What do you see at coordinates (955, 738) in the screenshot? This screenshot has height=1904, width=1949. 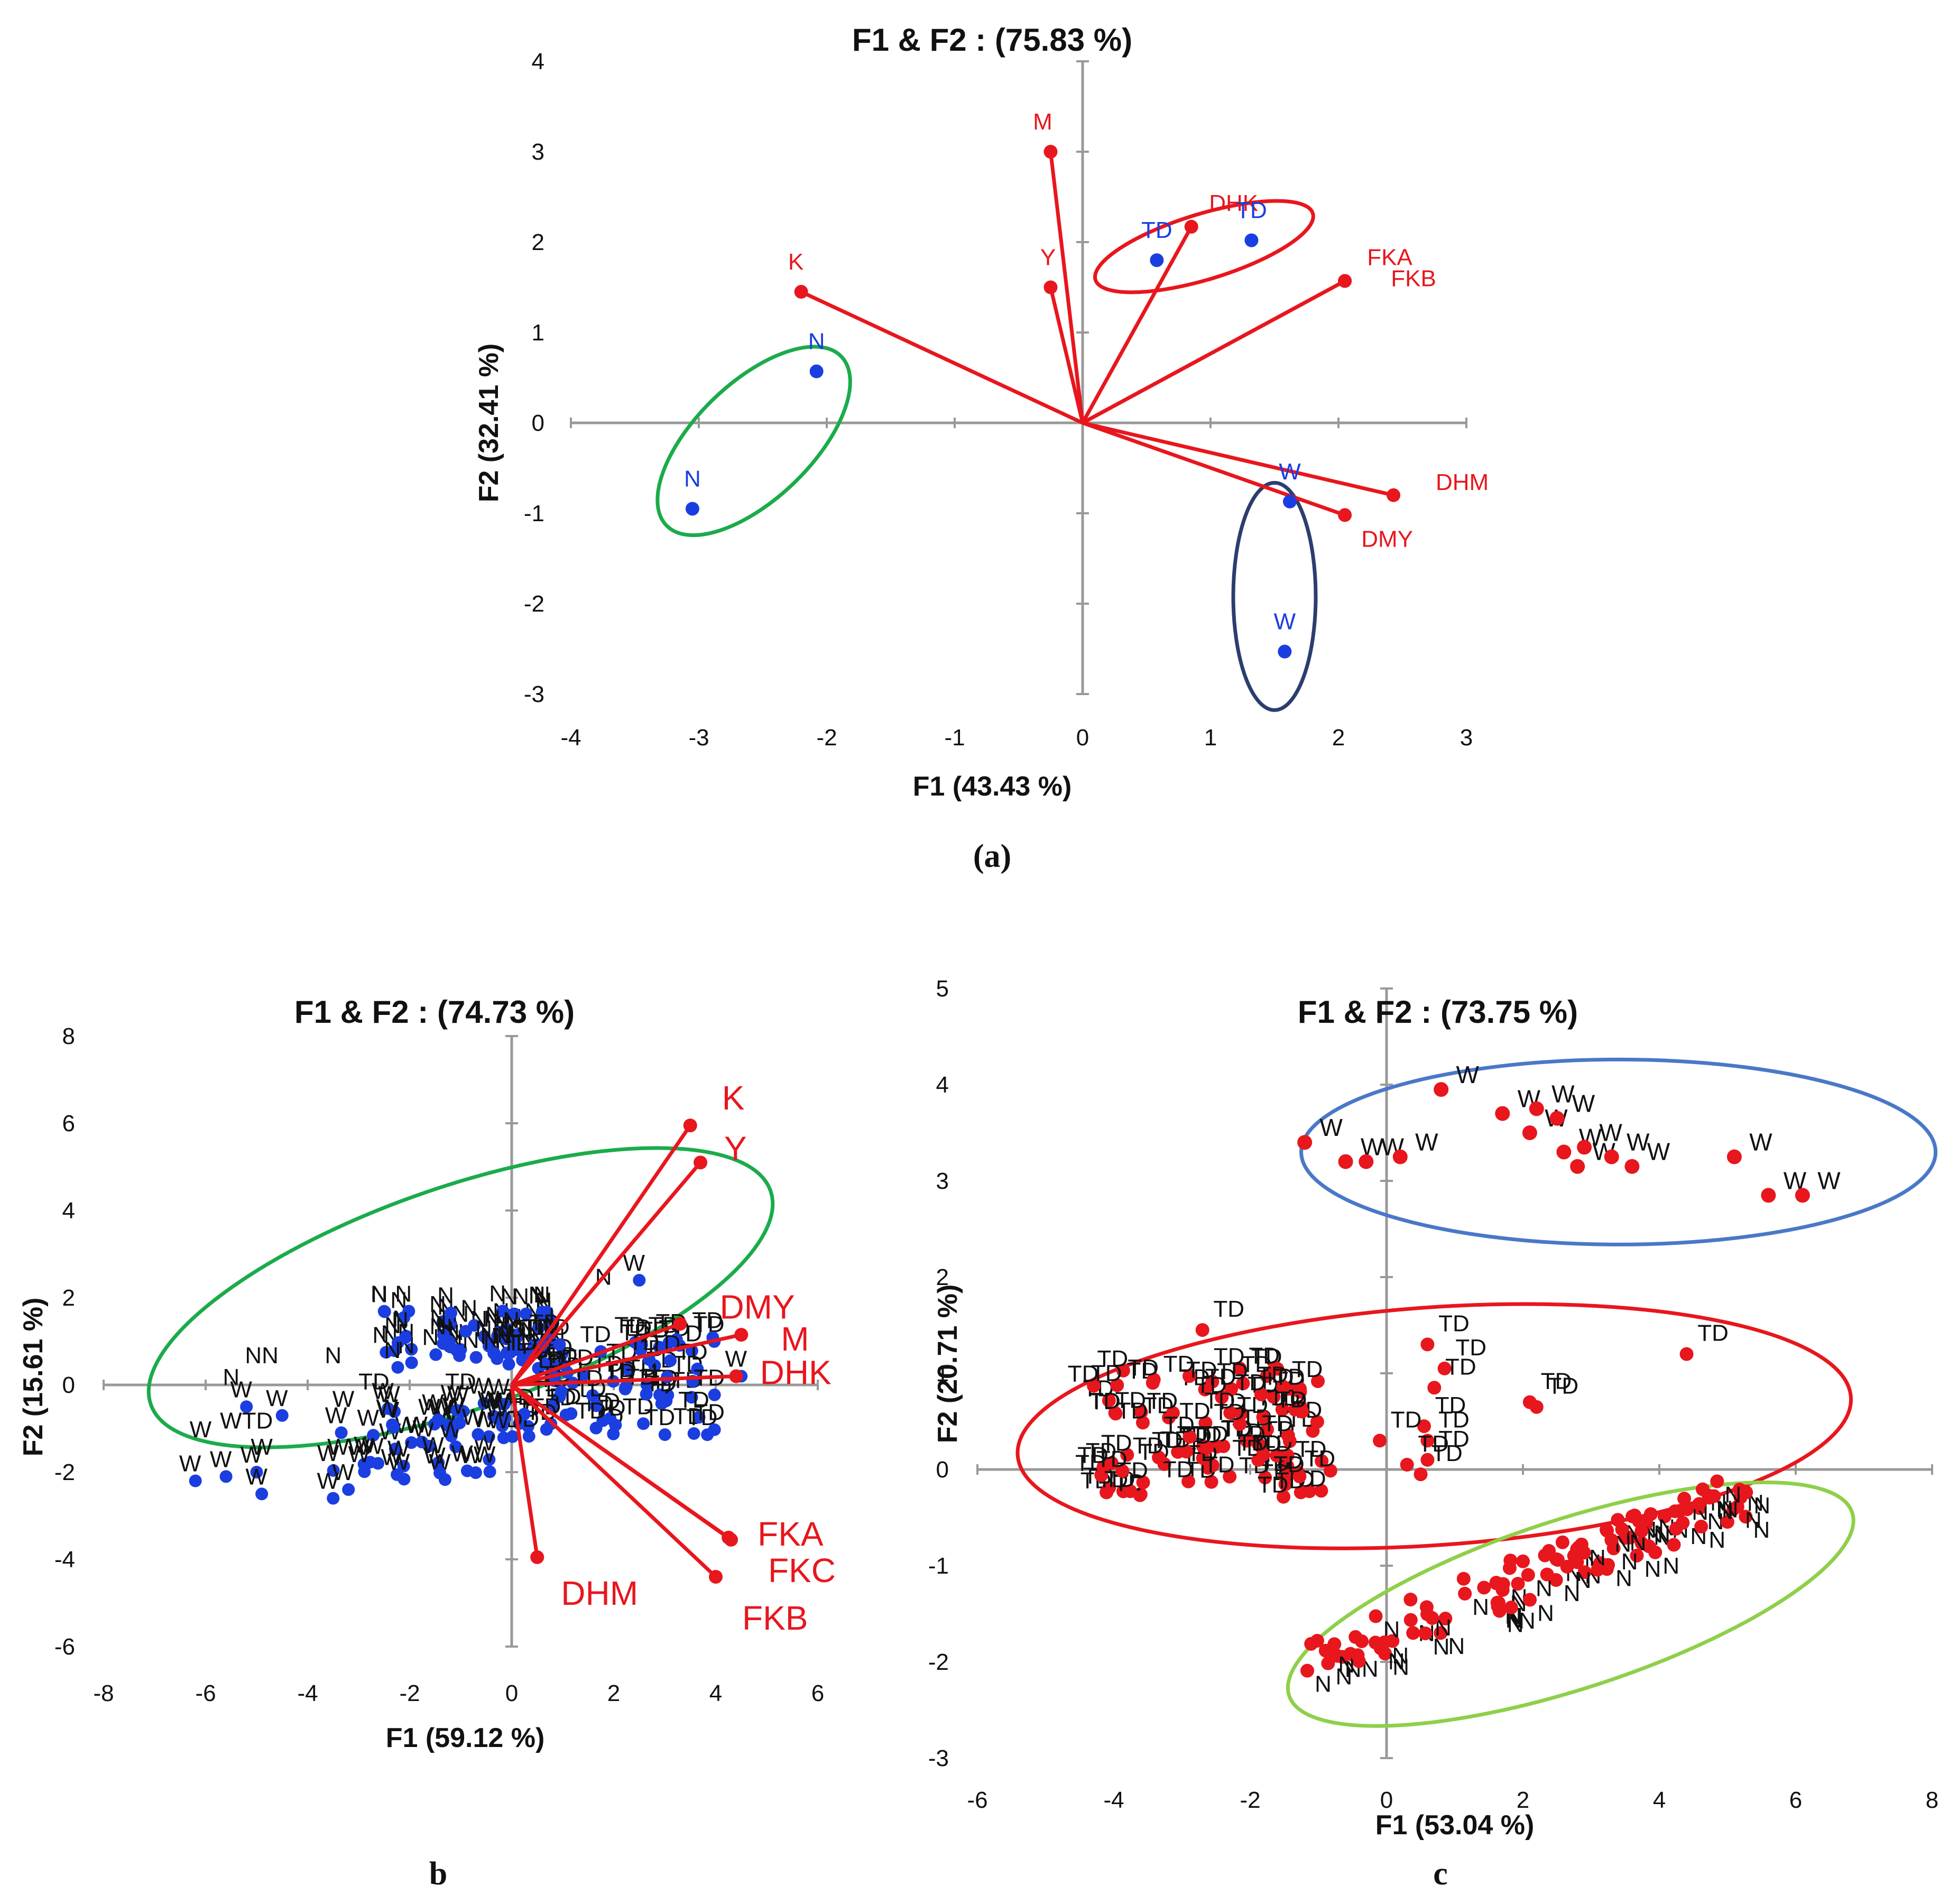 I see `x-tick-label: -1` at bounding box center [955, 738].